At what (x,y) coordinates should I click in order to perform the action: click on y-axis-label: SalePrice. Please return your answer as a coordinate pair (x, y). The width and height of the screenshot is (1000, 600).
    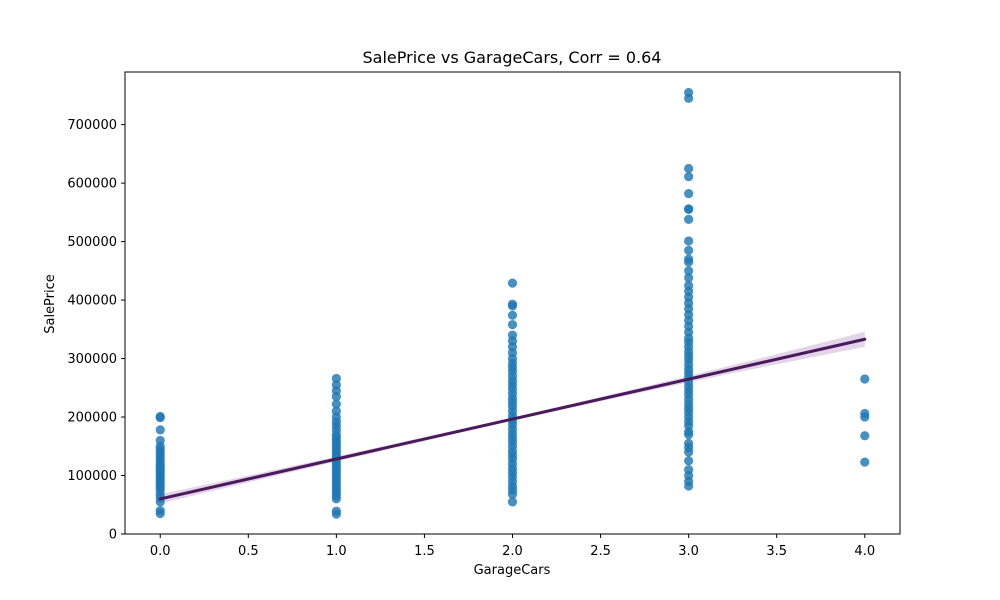
    Looking at the image, I should click on (50, 304).